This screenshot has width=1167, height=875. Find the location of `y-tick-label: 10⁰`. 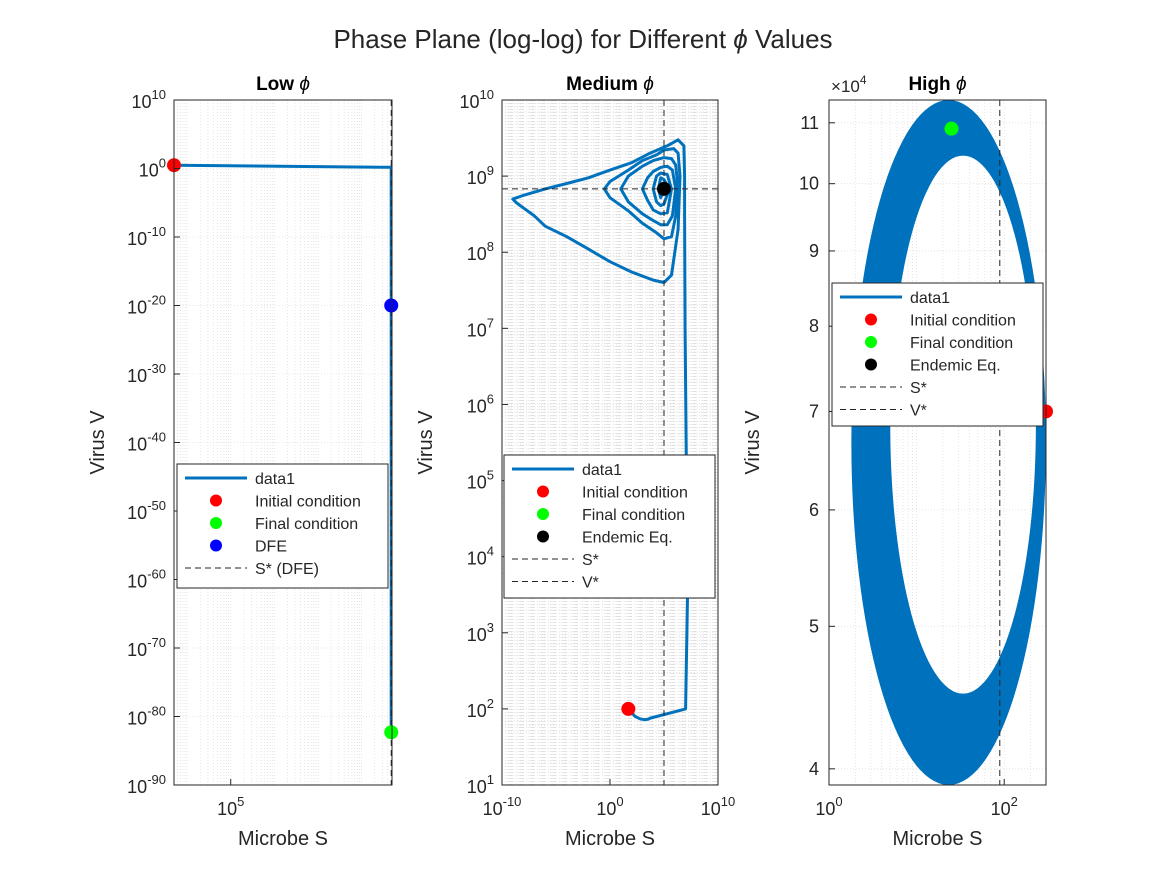

y-tick-label: 10⁰ is located at coordinates (152, 168).